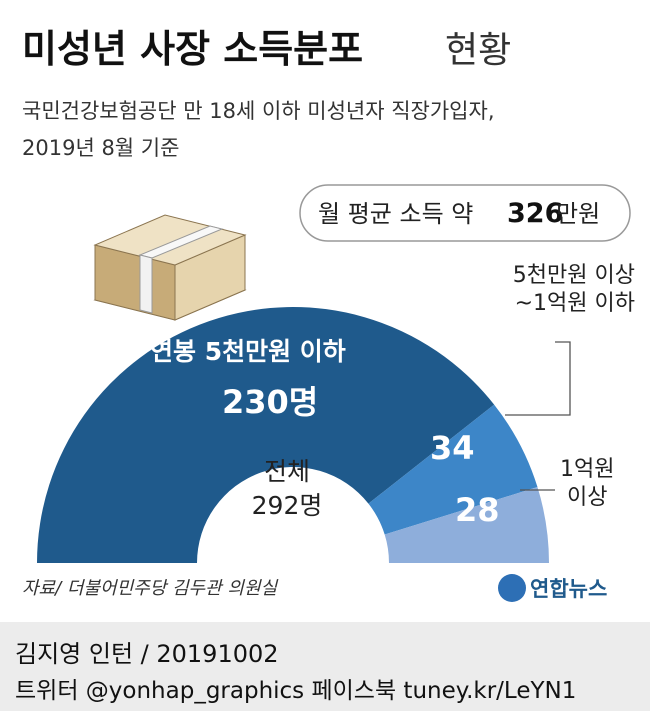  Describe the element at coordinates (568, 589) in the screenshot. I see `logo: 연합뉴스` at that location.